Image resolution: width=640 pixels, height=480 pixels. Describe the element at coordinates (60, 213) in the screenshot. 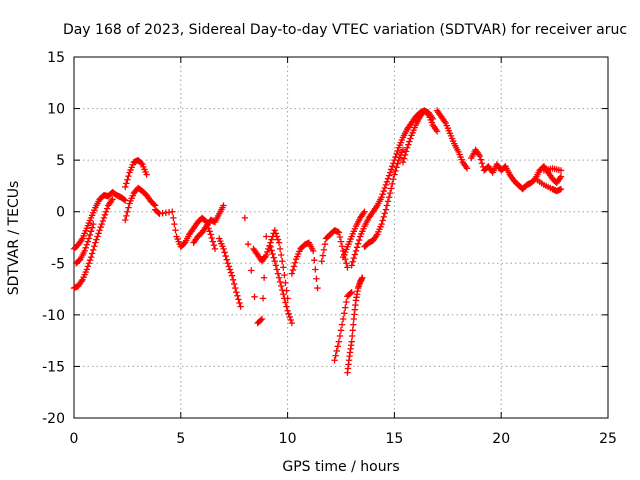

I see `y-tick-label: 0` at that location.